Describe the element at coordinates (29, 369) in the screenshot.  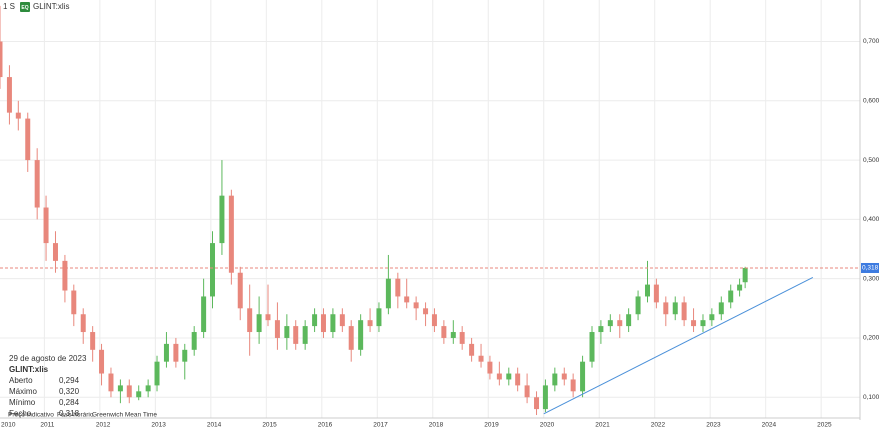
I see `info-symbol: GLINT:xlis` at that location.